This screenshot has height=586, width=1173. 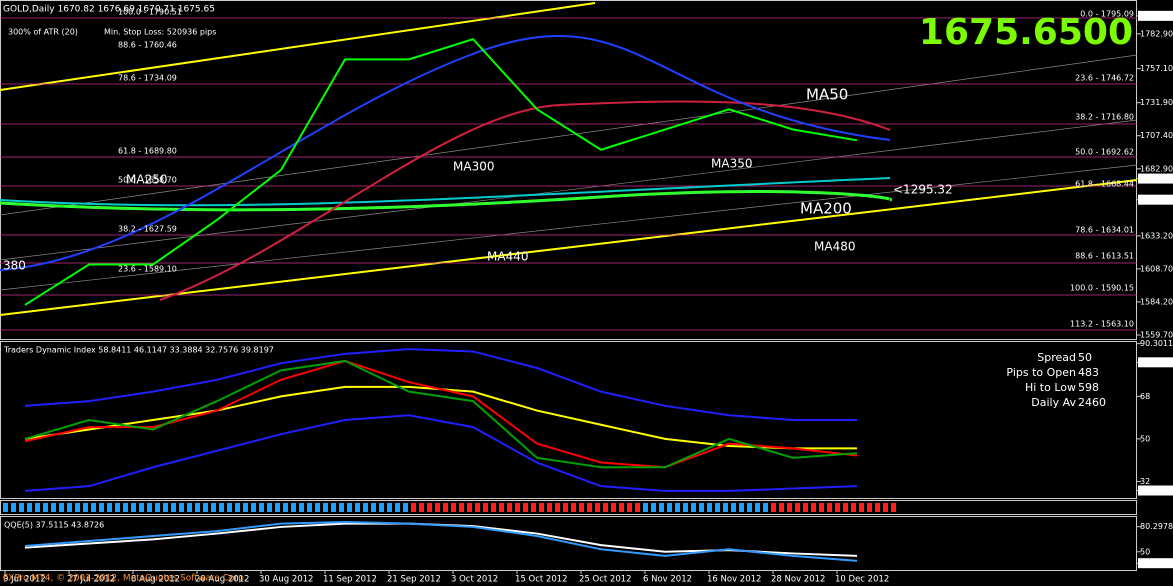 I want to click on y-tick-label: 28.17, so click(x=1151, y=490).